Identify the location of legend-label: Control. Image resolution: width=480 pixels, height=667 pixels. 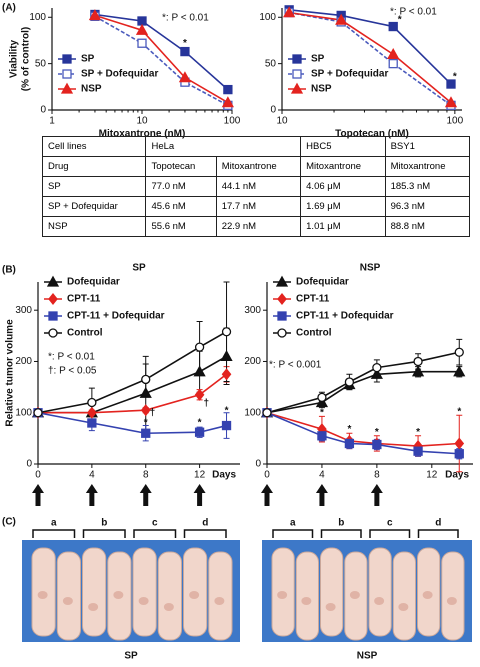
(314, 333).